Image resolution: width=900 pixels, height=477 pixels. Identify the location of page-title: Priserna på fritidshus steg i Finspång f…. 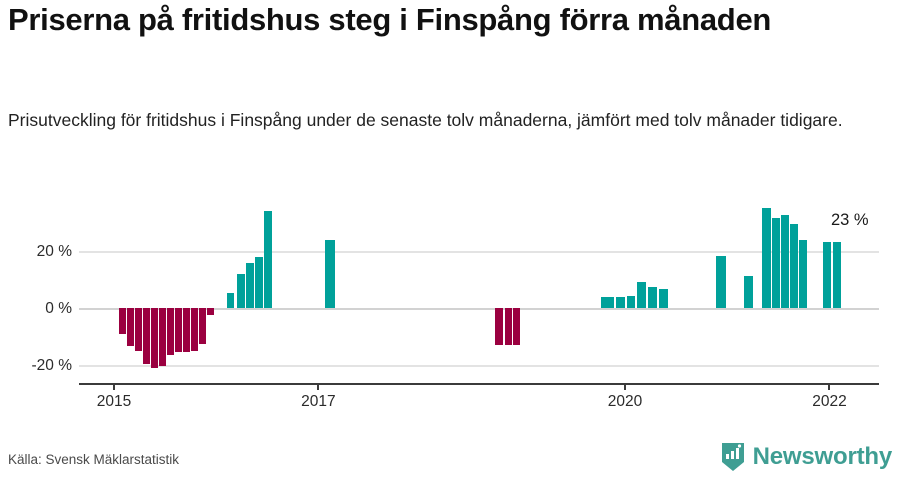
(390, 19).